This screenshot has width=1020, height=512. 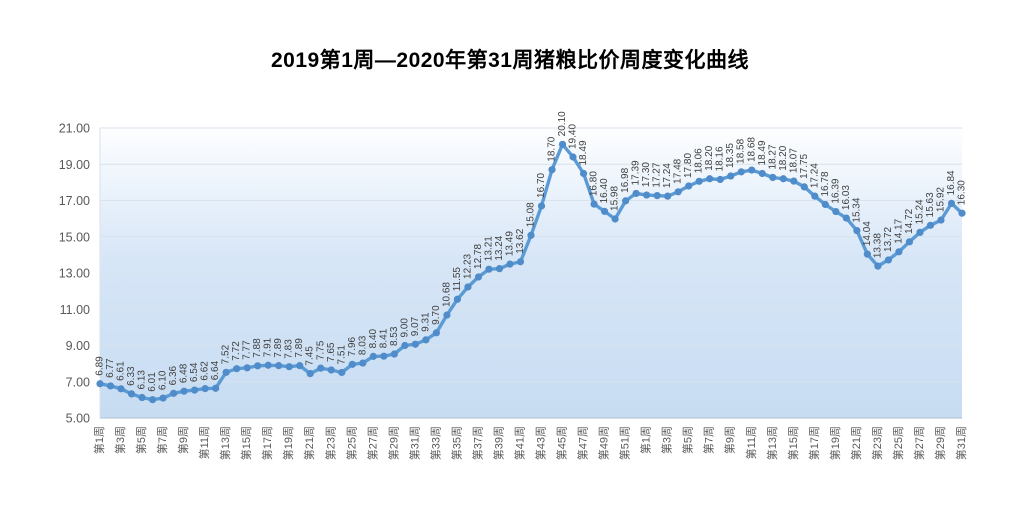 What do you see at coordinates (478, 256) in the screenshot?
I see `data-label: 12.78` at bounding box center [478, 256].